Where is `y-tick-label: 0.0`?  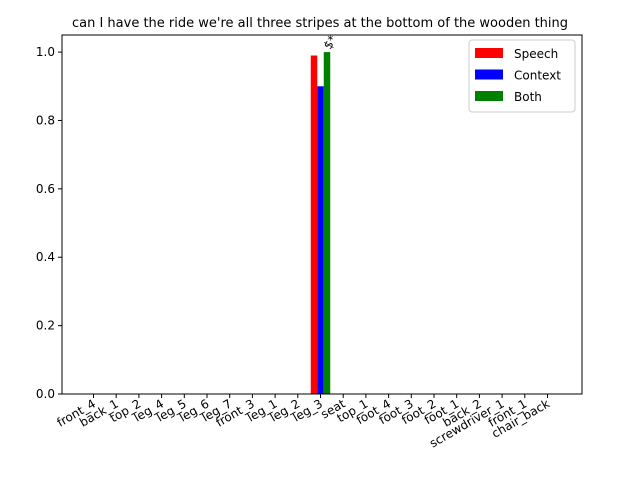
y-tick-label: 0.0 is located at coordinates (45, 394).